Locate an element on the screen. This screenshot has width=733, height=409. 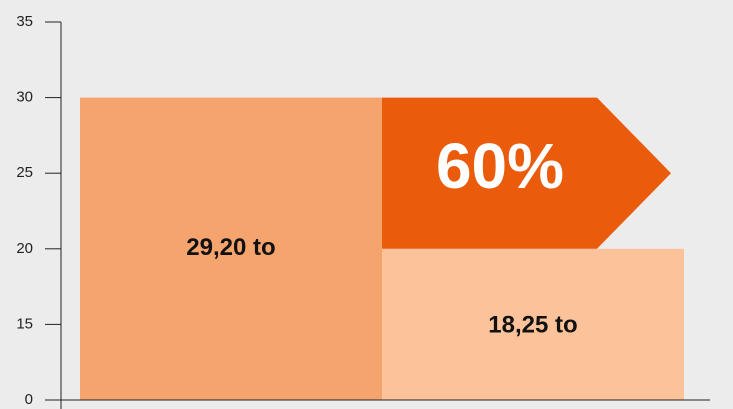
y-tick-label: 25 is located at coordinates (24, 172).